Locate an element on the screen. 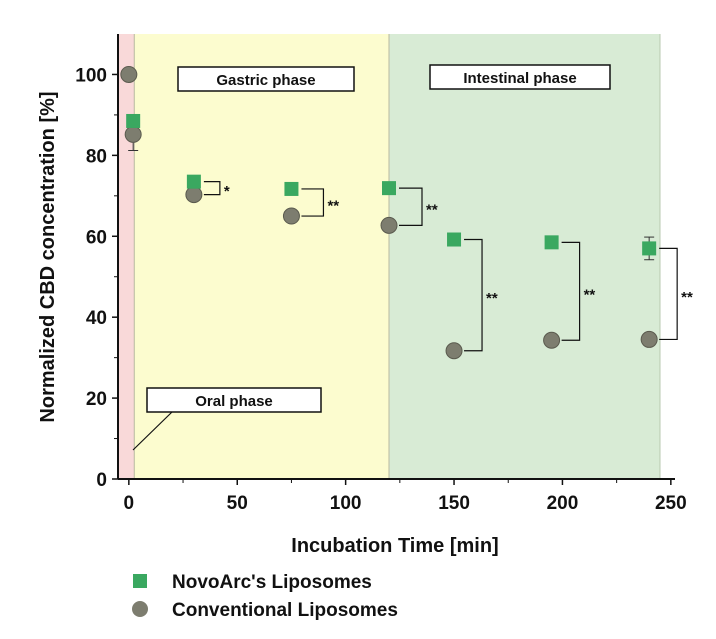 Image resolution: width=716 pixels, height=639 pixels. phase-label: Gastric phase is located at coordinates (265, 80).